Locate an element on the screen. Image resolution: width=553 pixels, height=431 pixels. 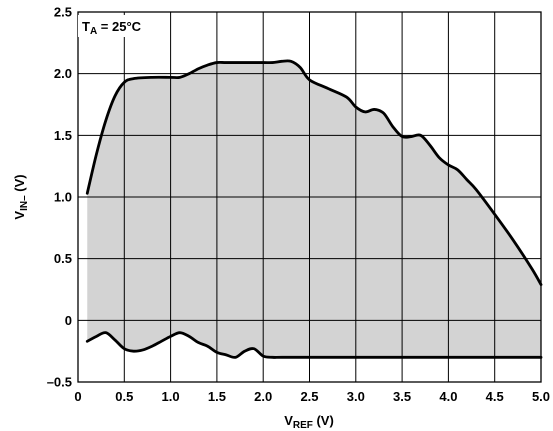
x-tick-label: 2.0 is located at coordinates (263, 396).